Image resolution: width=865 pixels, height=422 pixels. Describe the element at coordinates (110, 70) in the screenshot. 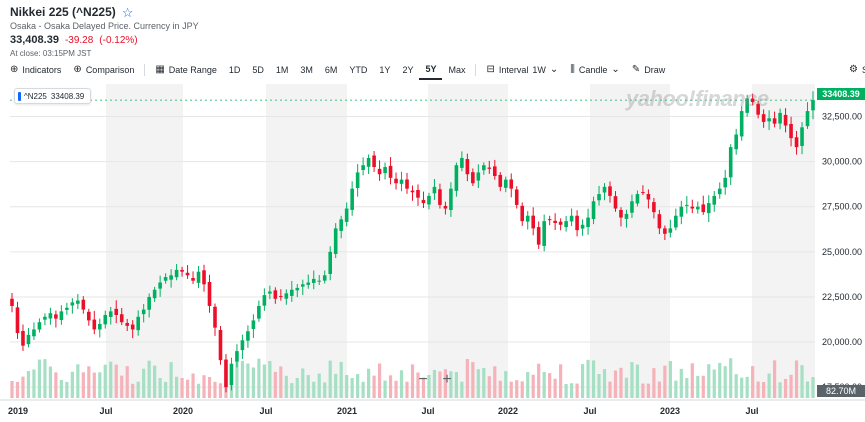

I see `comparison-label: Comparison` at that location.